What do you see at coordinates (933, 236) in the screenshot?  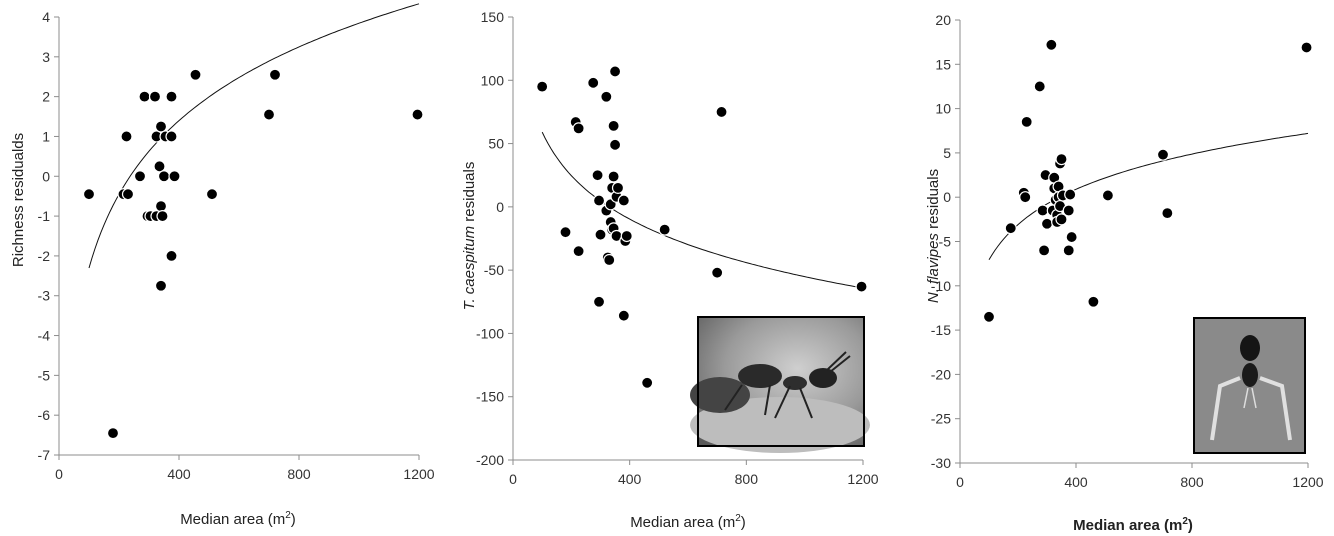 I see `n-flavipes-y-axis-title: N. flavipes residuals` at bounding box center [933, 236].